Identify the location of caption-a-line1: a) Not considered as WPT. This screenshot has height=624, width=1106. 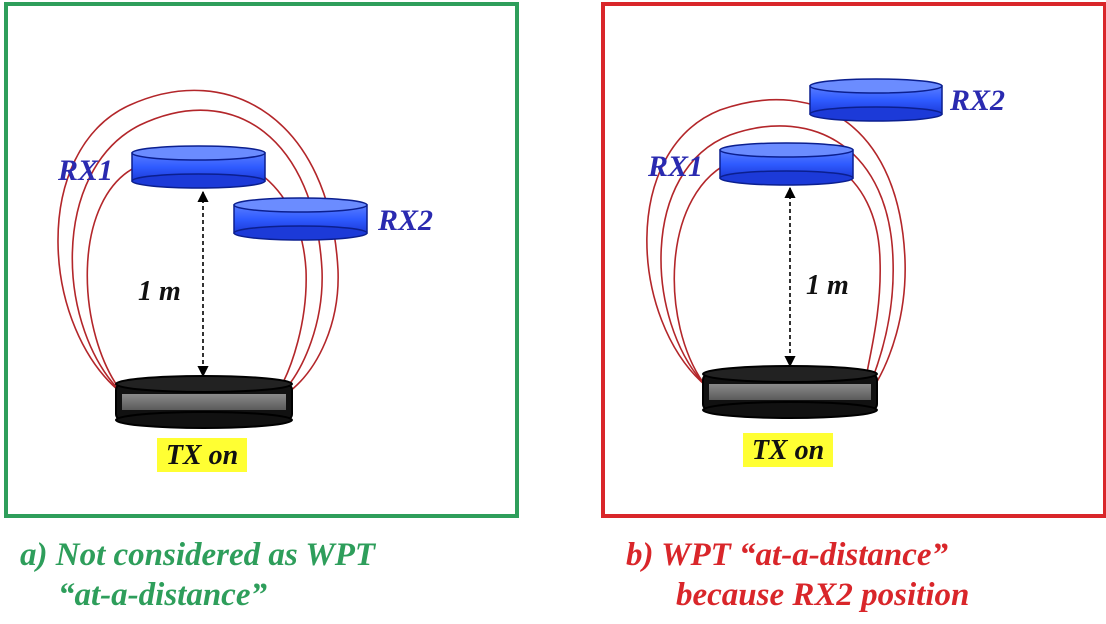
(198, 555).